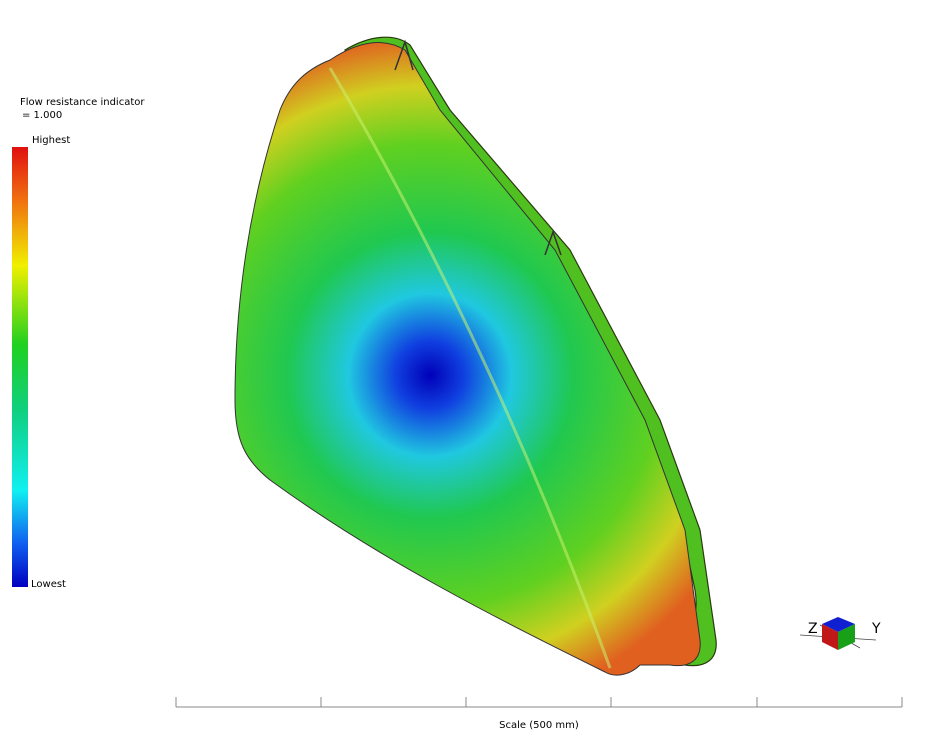 This screenshot has height=741, width=938. I want to click on axis-y: Y, so click(876, 629).